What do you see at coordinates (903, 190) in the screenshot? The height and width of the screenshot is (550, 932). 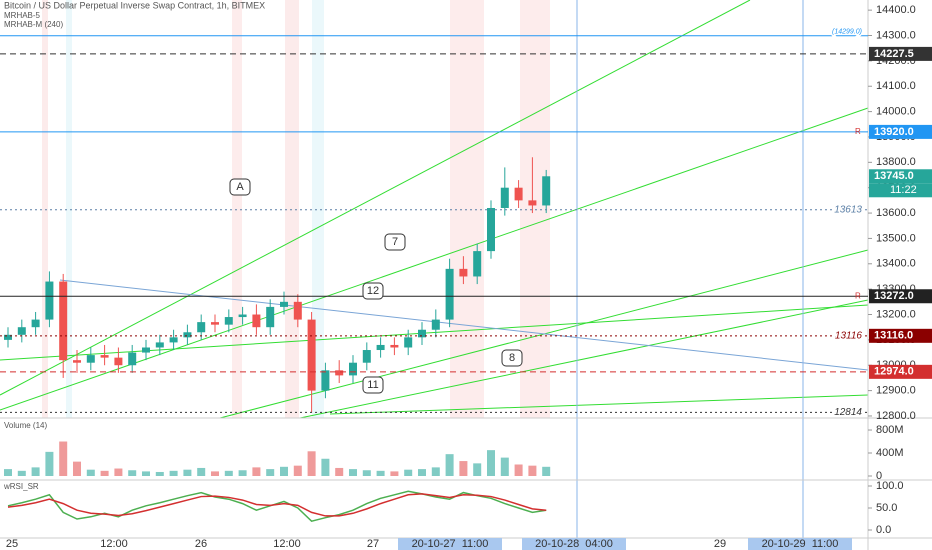 I see `countdown: 11:22` at bounding box center [903, 190].